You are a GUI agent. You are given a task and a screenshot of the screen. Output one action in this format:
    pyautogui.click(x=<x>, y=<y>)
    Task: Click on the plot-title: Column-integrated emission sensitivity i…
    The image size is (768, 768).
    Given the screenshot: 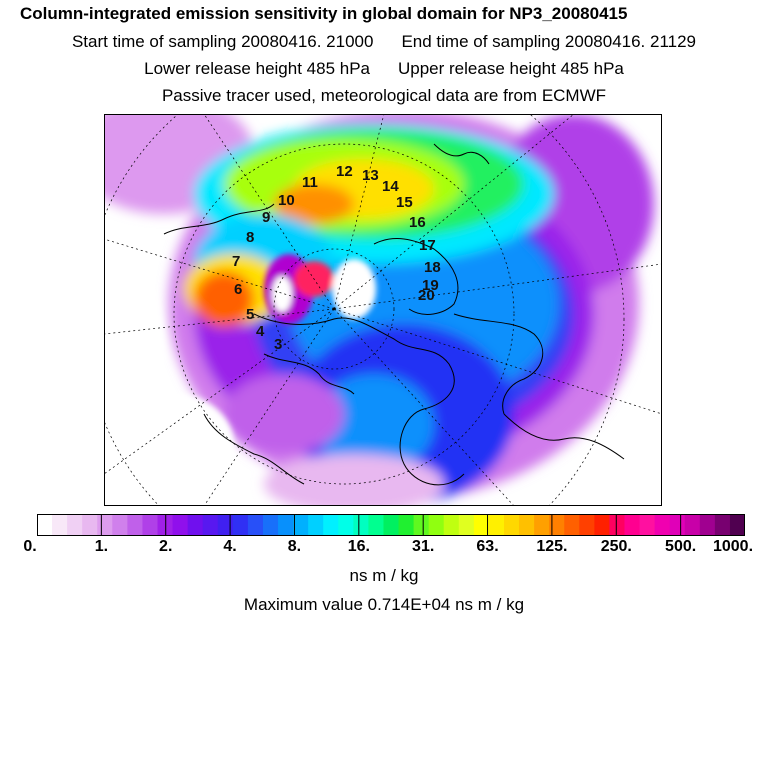 What is the action you would take?
    pyautogui.click(x=324, y=13)
    